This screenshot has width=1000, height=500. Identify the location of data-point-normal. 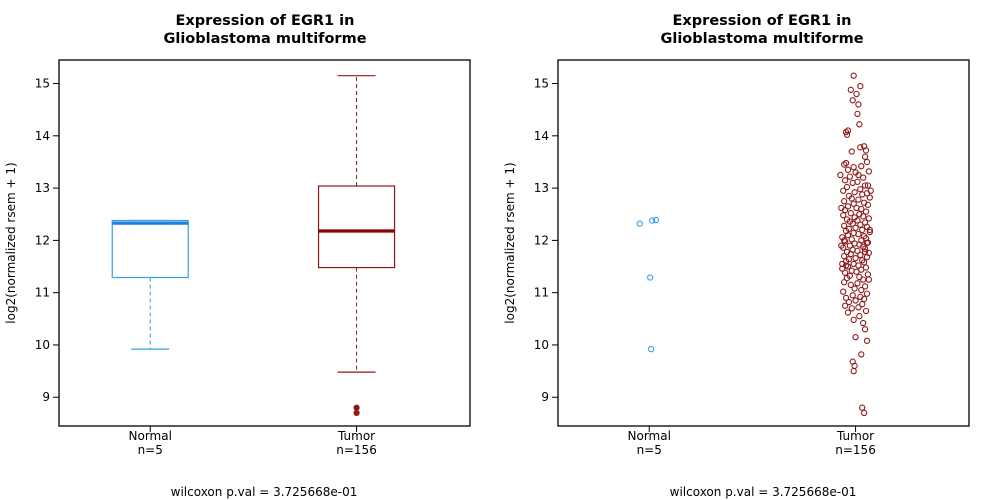
(651, 349).